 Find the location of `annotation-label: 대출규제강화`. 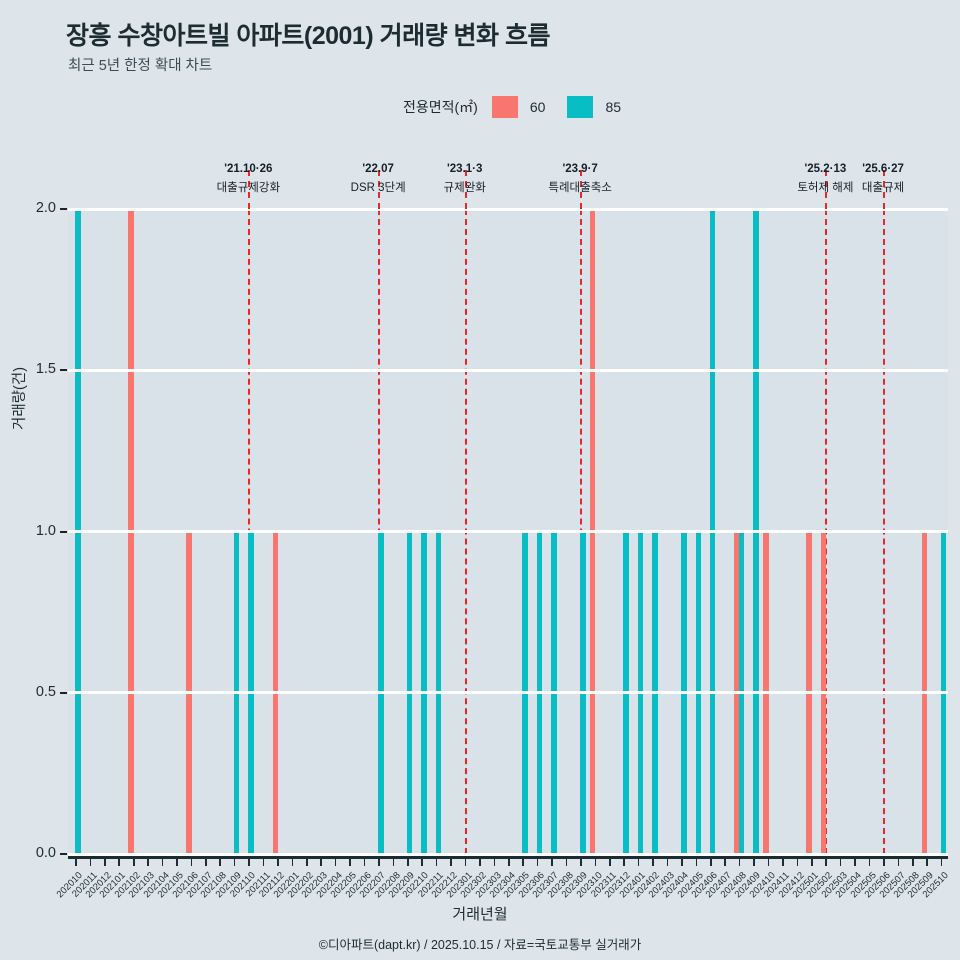

annotation-label: 대출규제강화 is located at coordinates (248, 188).